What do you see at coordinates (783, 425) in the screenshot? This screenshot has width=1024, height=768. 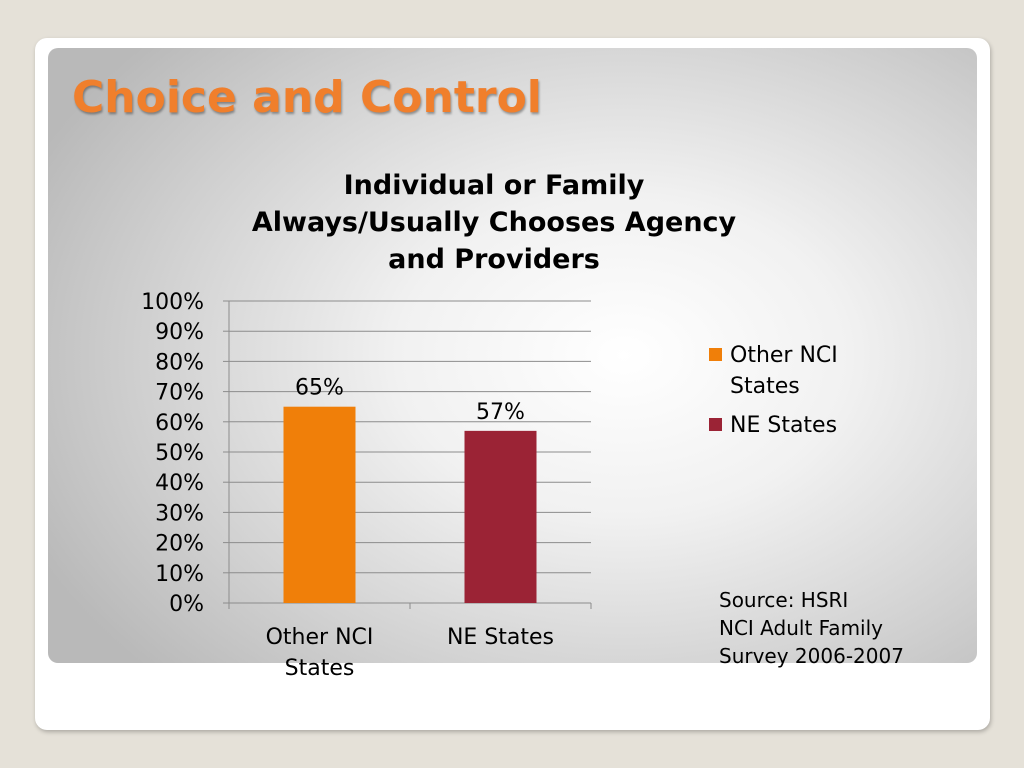 I see `legend-label: NE States` at bounding box center [783, 425].